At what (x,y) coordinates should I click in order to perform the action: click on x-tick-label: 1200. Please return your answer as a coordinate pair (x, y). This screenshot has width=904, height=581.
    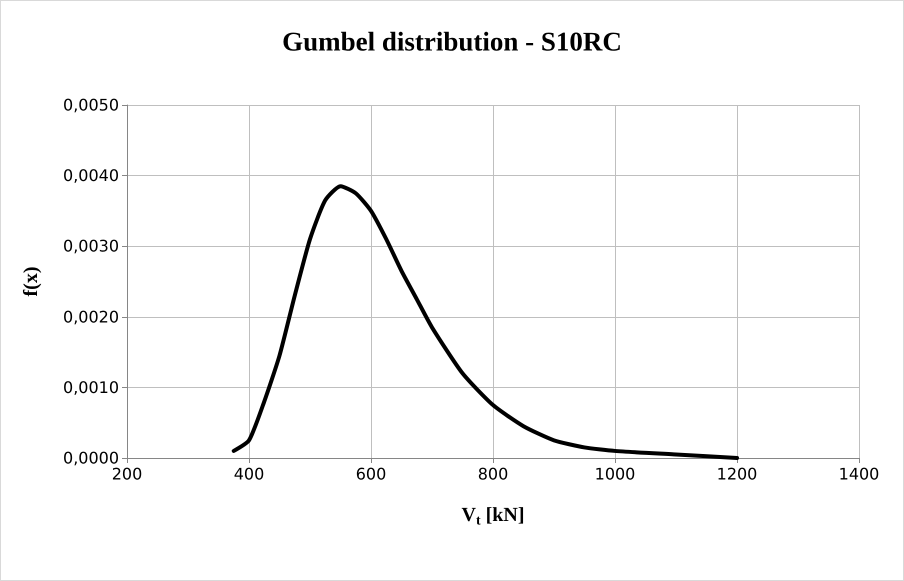
    Looking at the image, I should click on (737, 474).